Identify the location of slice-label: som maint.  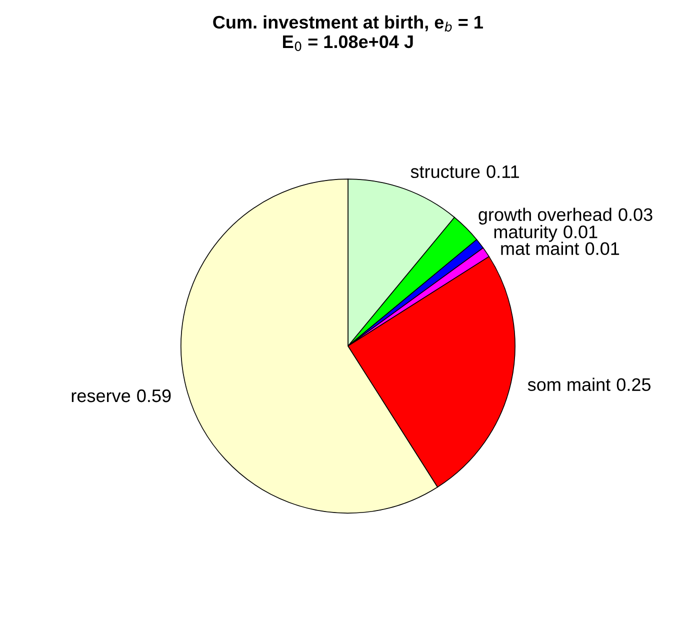
(569, 385).